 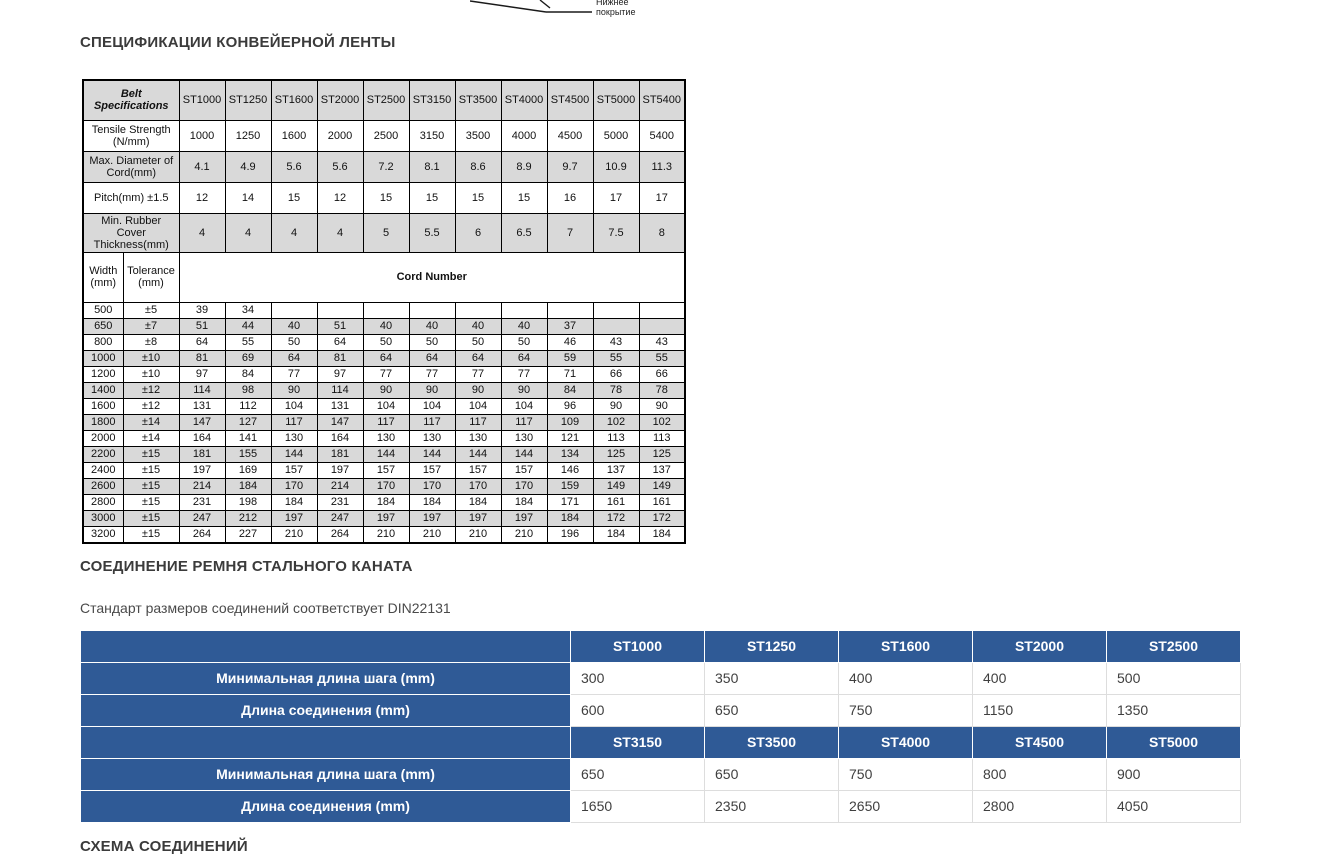 What do you see at coordinates (1039, 710) in the screenshot?
I see `splice-value-cell: 1150` at bounding box center [1039, 710].